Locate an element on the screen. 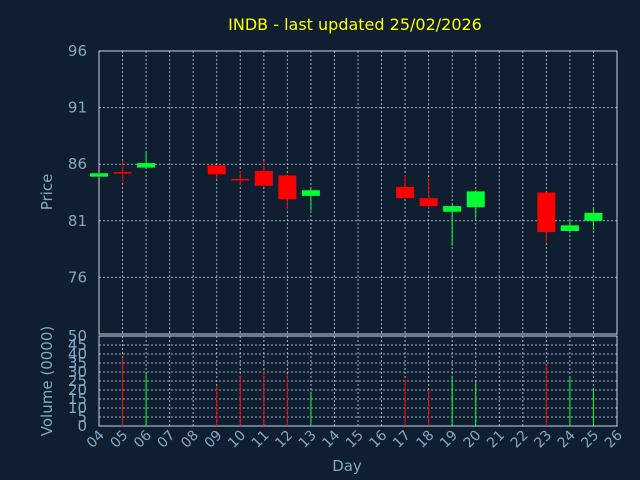 The image size is (640, 480). x-tick-13: 13 is located at coordinates (308, 440).